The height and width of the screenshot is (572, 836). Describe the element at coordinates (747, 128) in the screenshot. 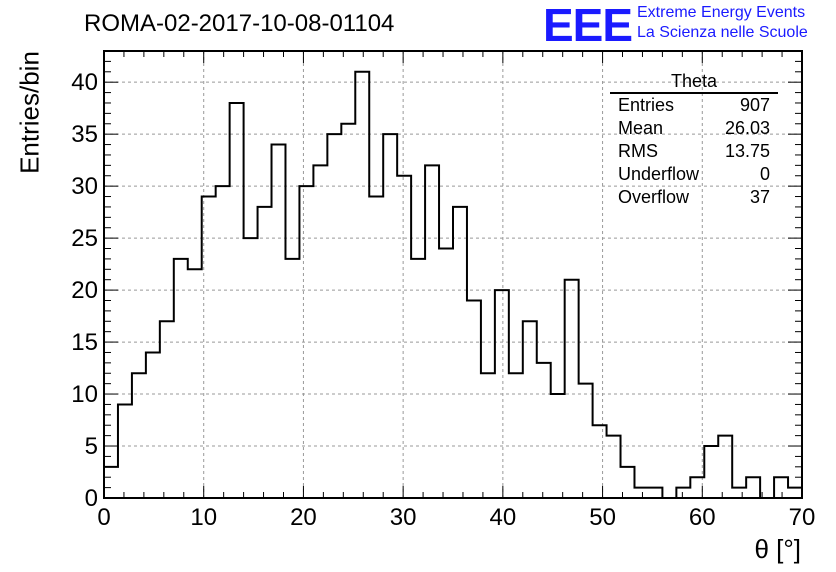

I see `stats-value: 26.03` at that location.